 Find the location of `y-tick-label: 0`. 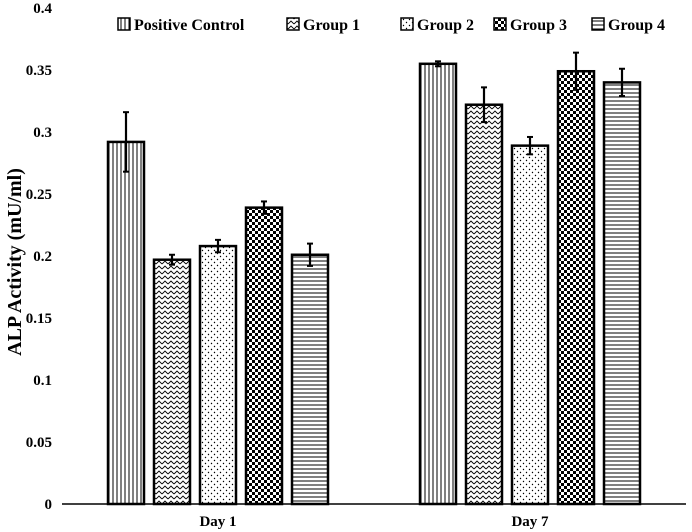

y-tick-label: 0 is located at coordinates (49, 505).